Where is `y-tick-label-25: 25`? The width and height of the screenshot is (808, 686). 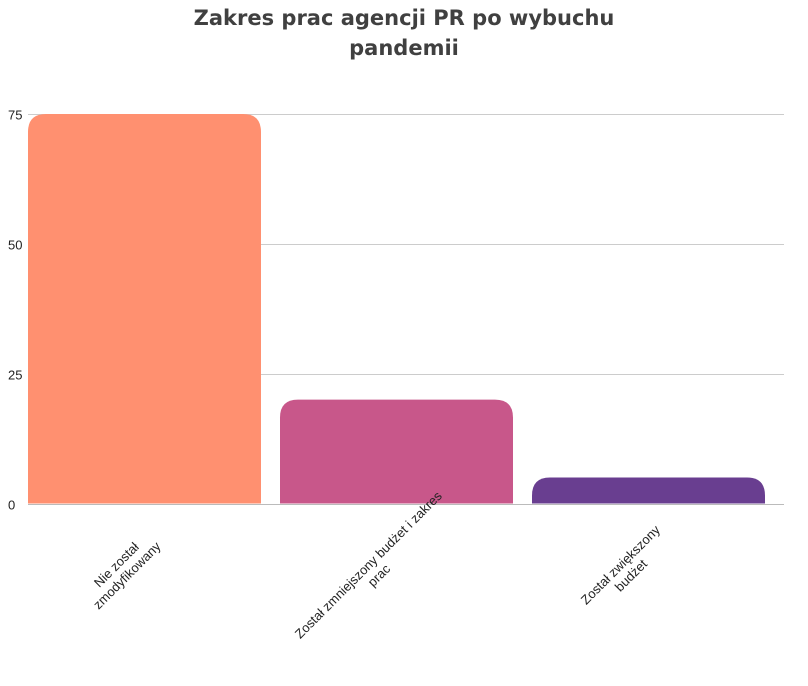 y-tick-label-25: 25 is located at coordinates (15, 375).